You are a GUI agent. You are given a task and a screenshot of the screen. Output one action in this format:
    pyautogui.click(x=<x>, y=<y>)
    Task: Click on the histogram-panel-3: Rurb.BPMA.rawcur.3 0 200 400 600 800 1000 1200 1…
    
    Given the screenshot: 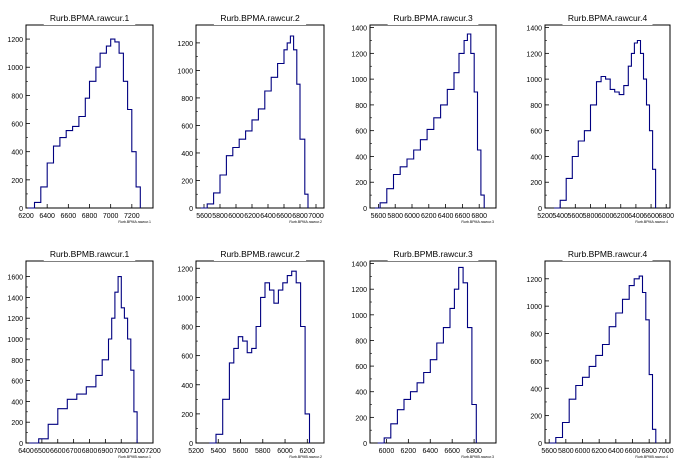 What is the action you would take?
    pyautogui.click(x=424, y=117)
    